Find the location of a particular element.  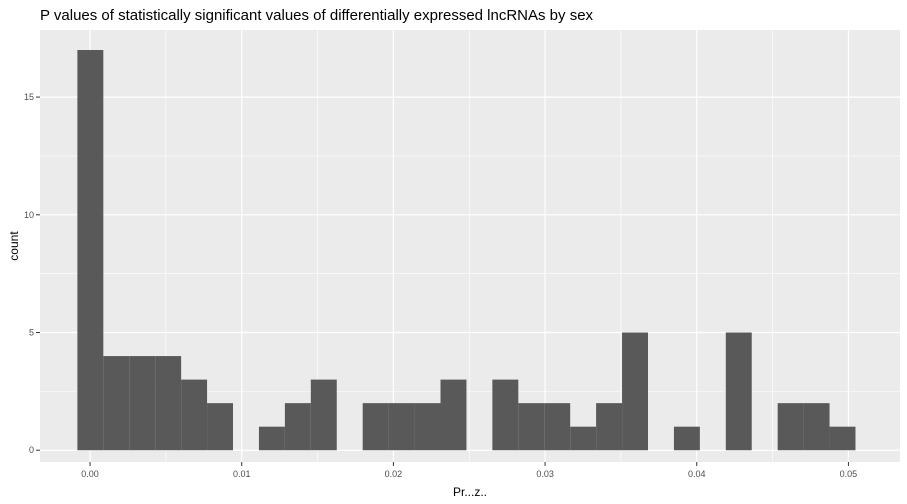

y-axis-ticks: 0 5 10 15 is located at coordinates (32, 273).